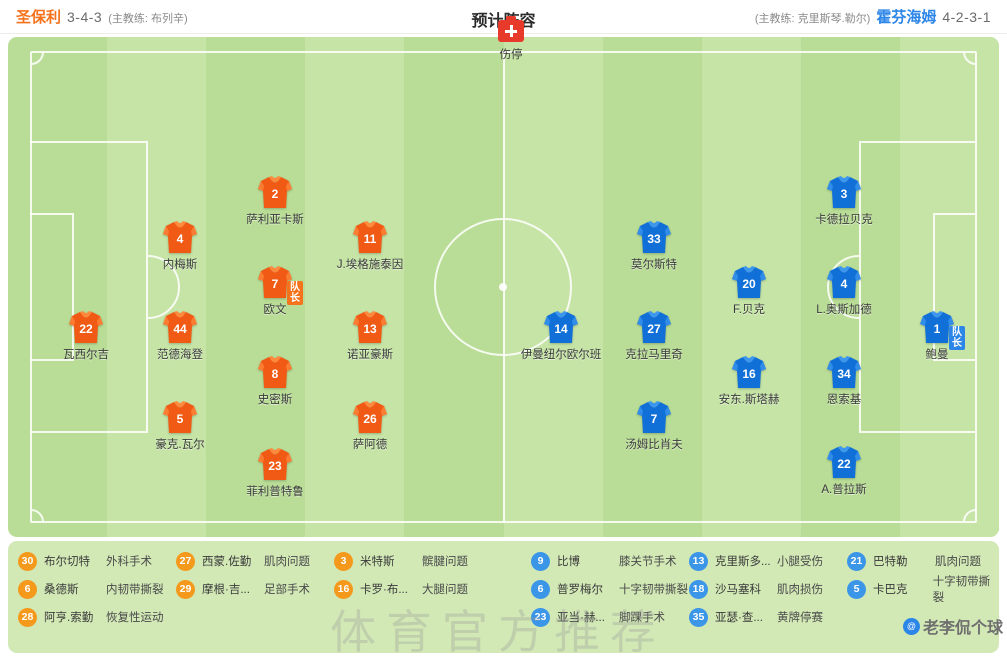  Describe the element at coordinates (966, 17) in the screenshot. I see `away-team-formation: 4-2-3-1` at that location.